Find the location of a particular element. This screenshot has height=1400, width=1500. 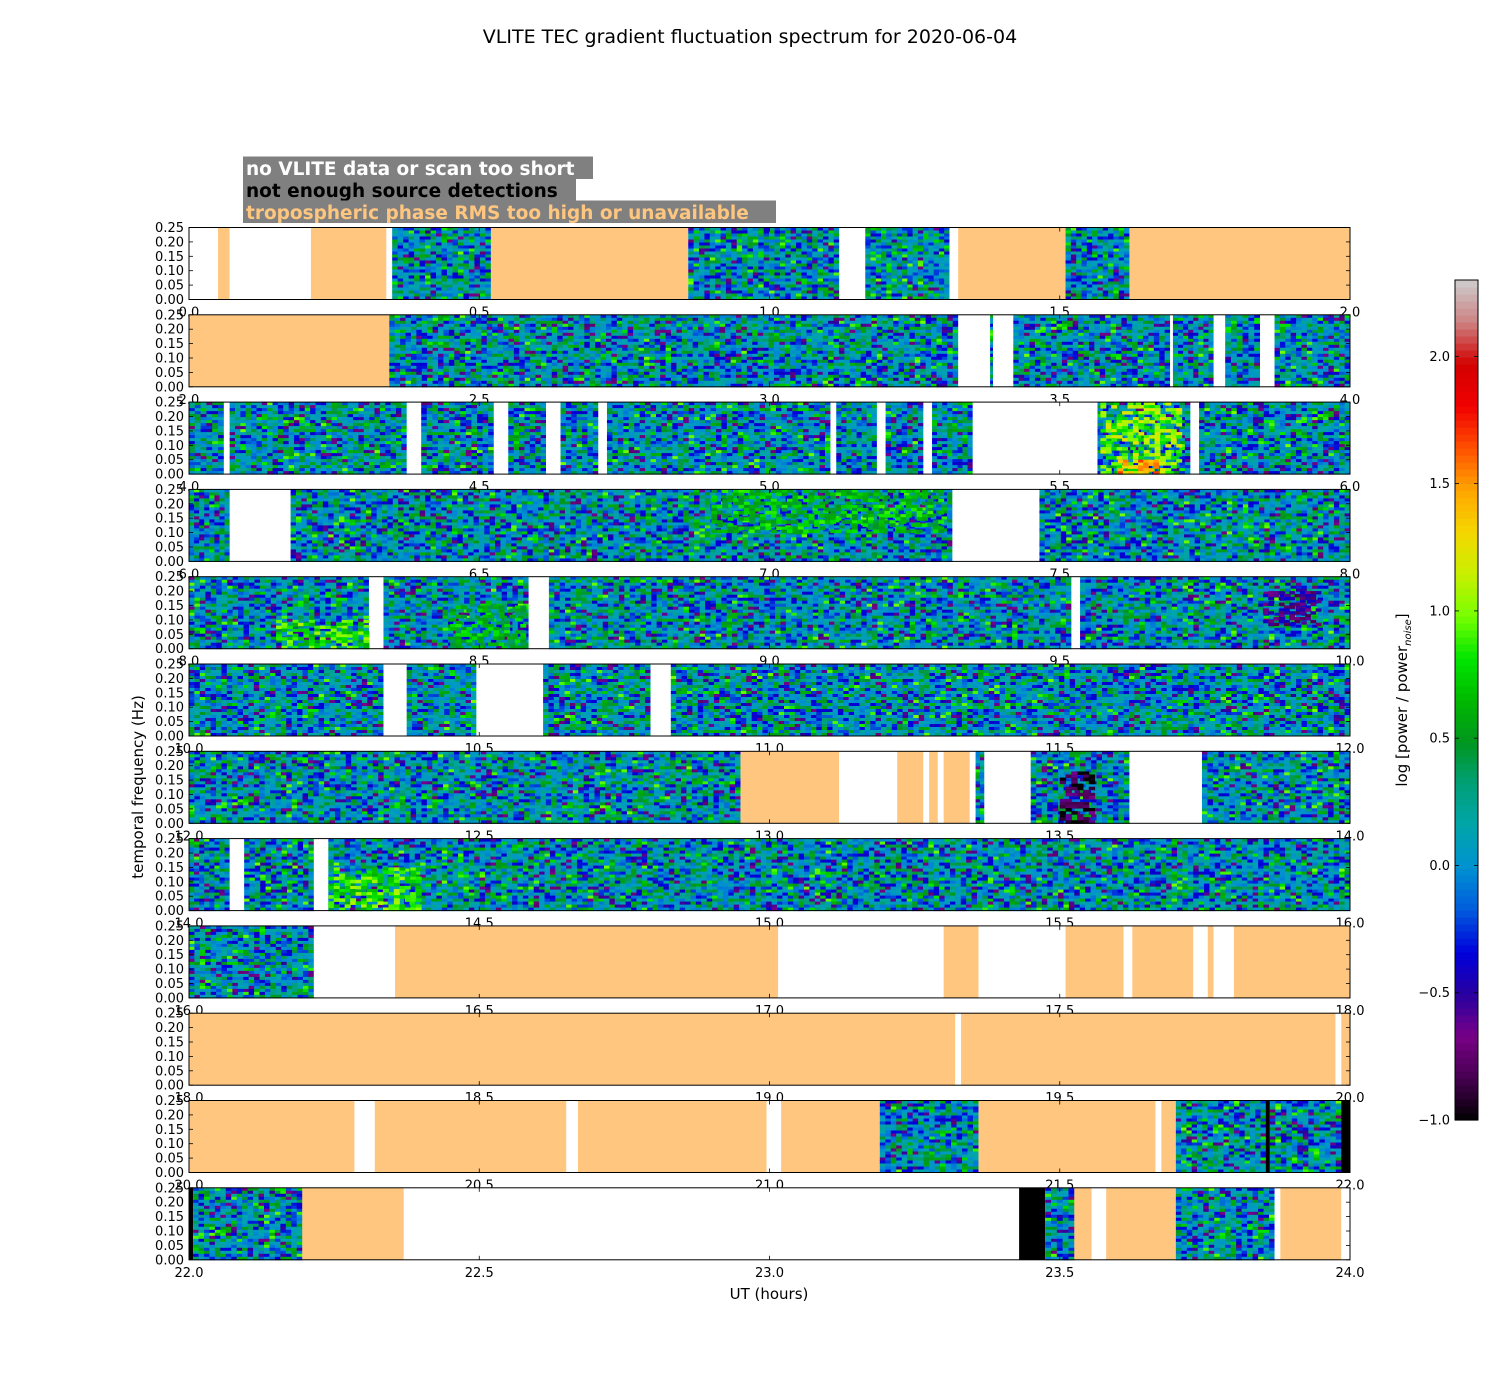

colorbar-tick-label: 2.0 is located at coordinates (1439, 357).